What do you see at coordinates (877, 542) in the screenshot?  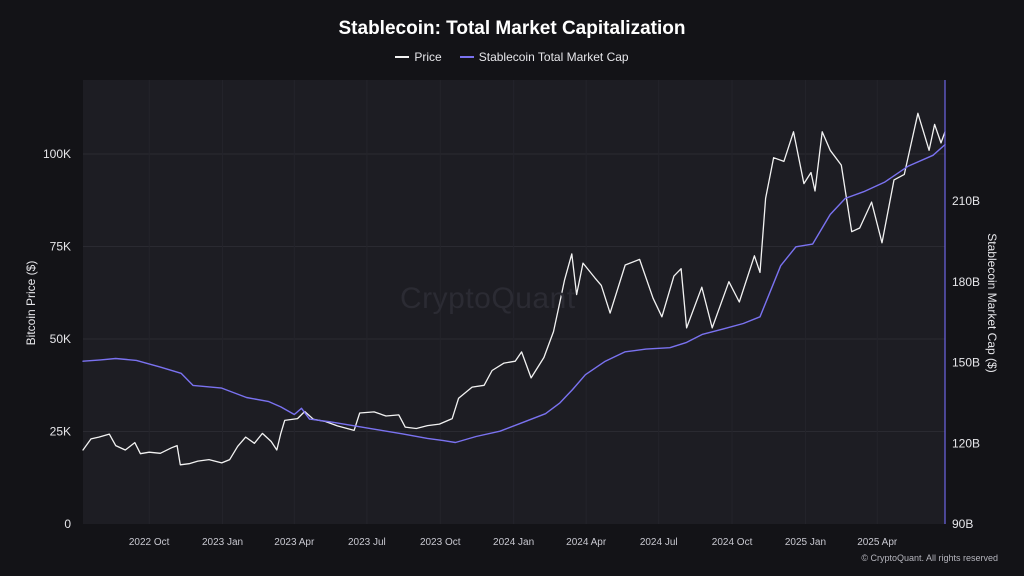 I see `x-tick-label: 2025 Apr` at bounding box center [877, 542].